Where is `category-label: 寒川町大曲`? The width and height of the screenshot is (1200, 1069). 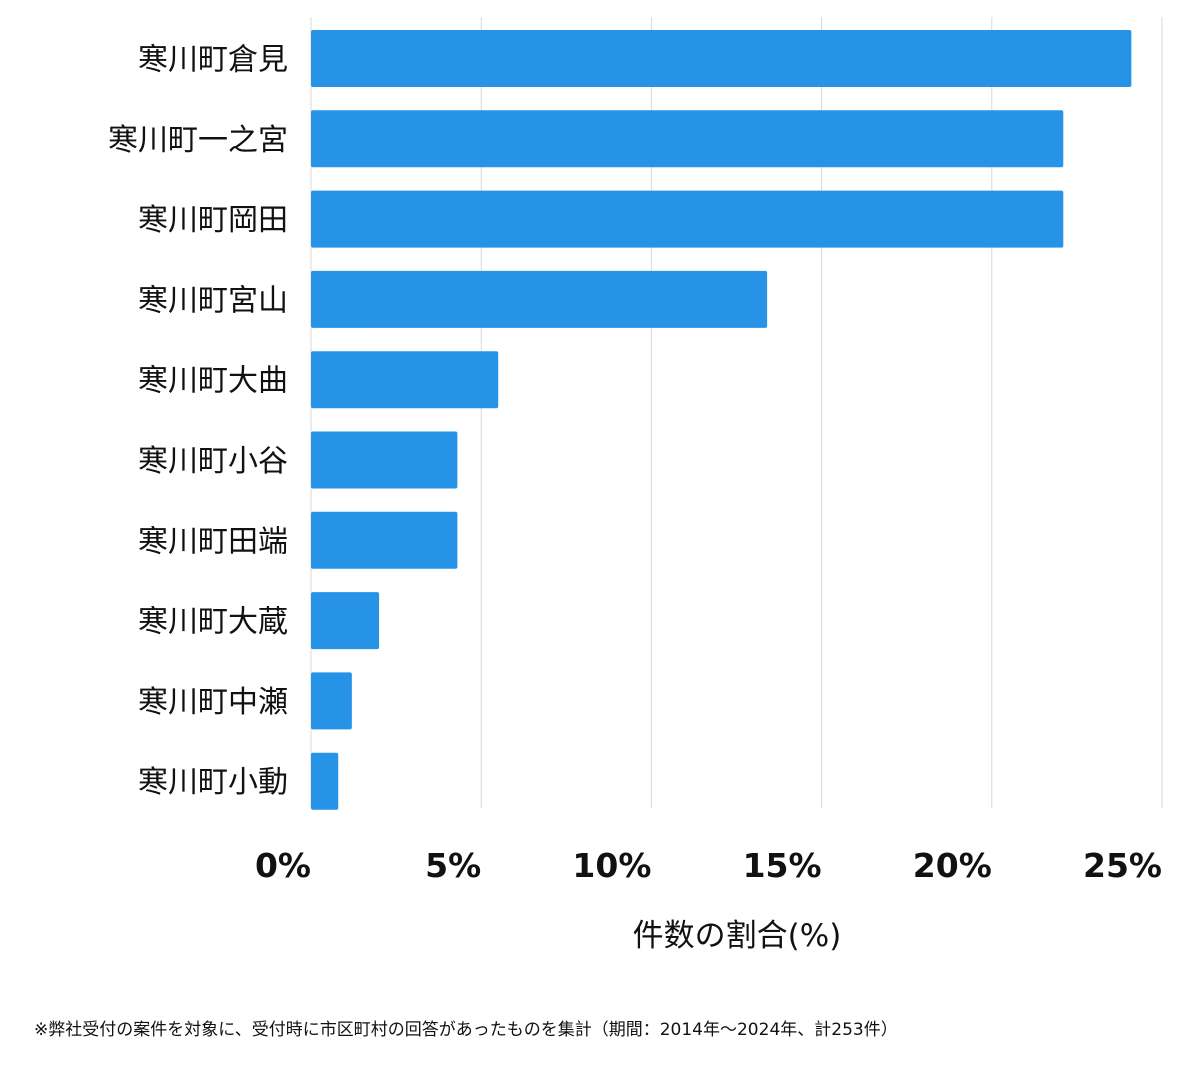 category-label: 寒川町大曲 is located at coordinates (213, 381).